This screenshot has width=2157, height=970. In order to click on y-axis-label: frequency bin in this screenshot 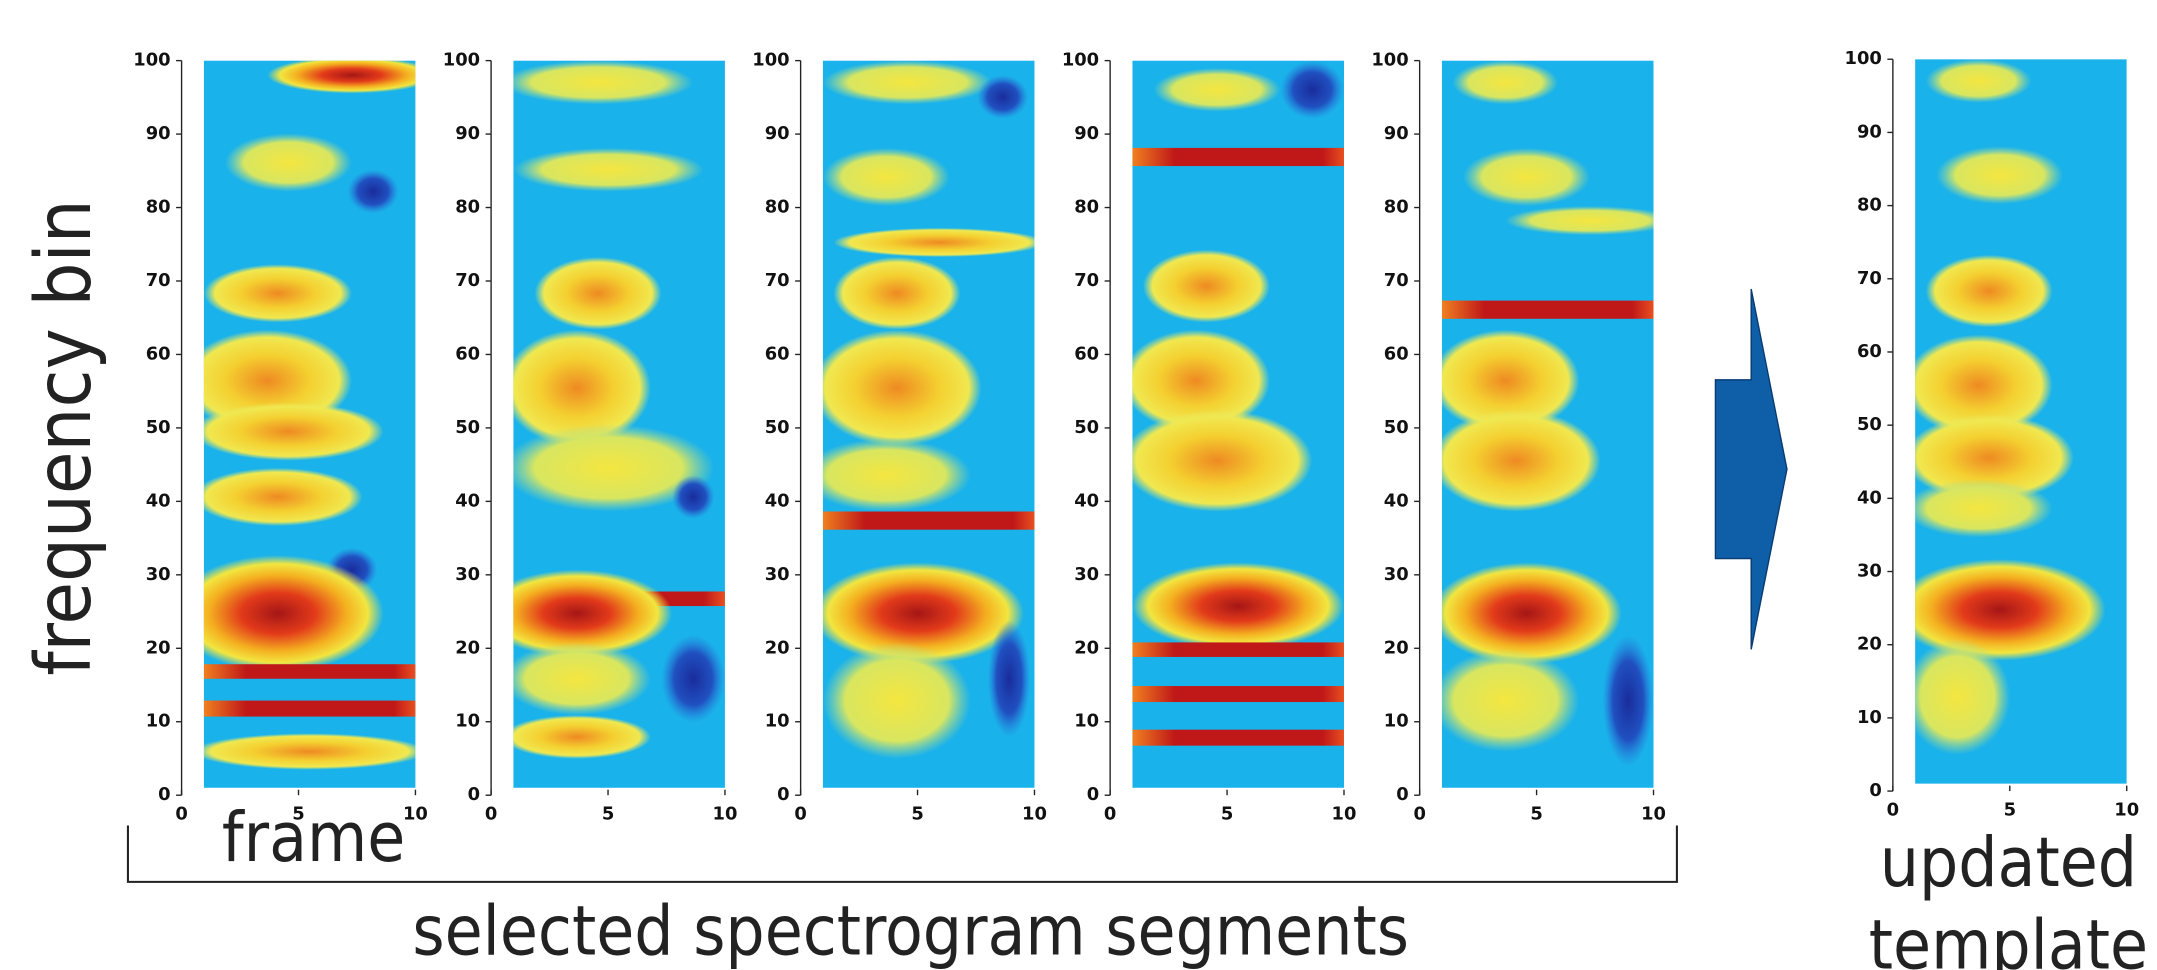, I will do `click(64, 437)`.